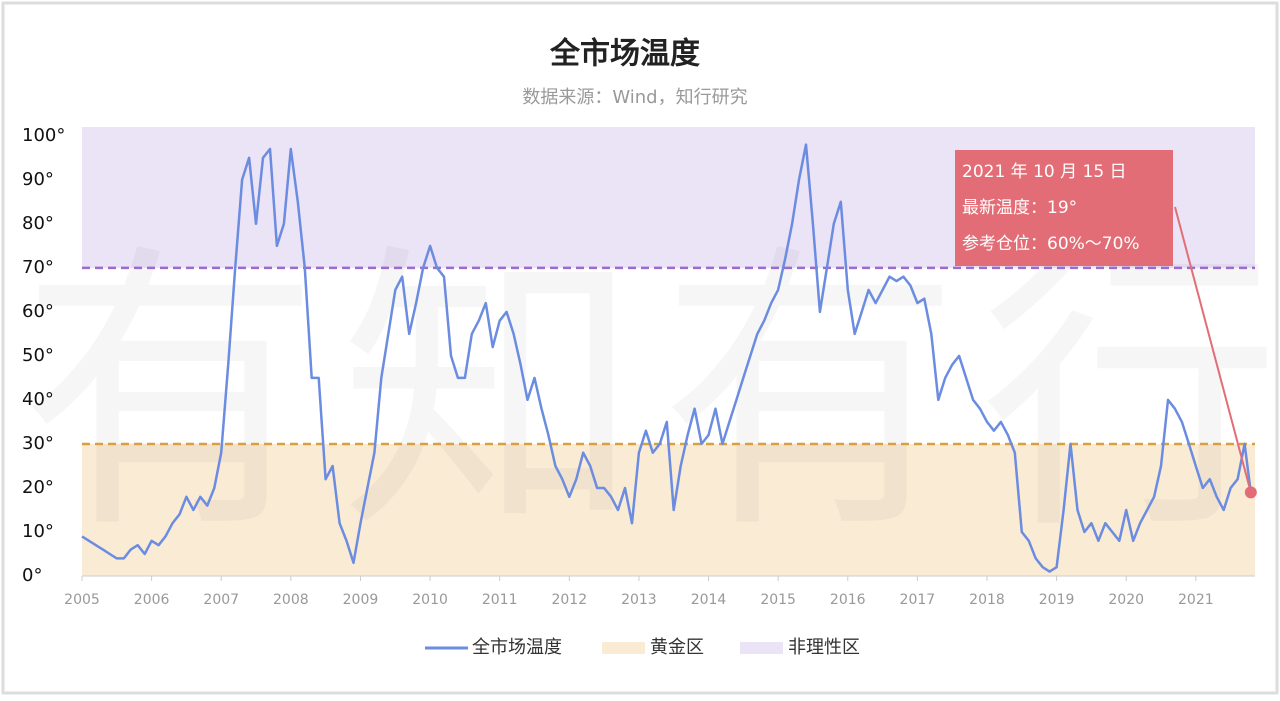 The height and width of the screenshot is (701, 1280). Describe the element at coordinates (569, 600) in the screenshot. I see `x-tick-label: 2012` at that location.